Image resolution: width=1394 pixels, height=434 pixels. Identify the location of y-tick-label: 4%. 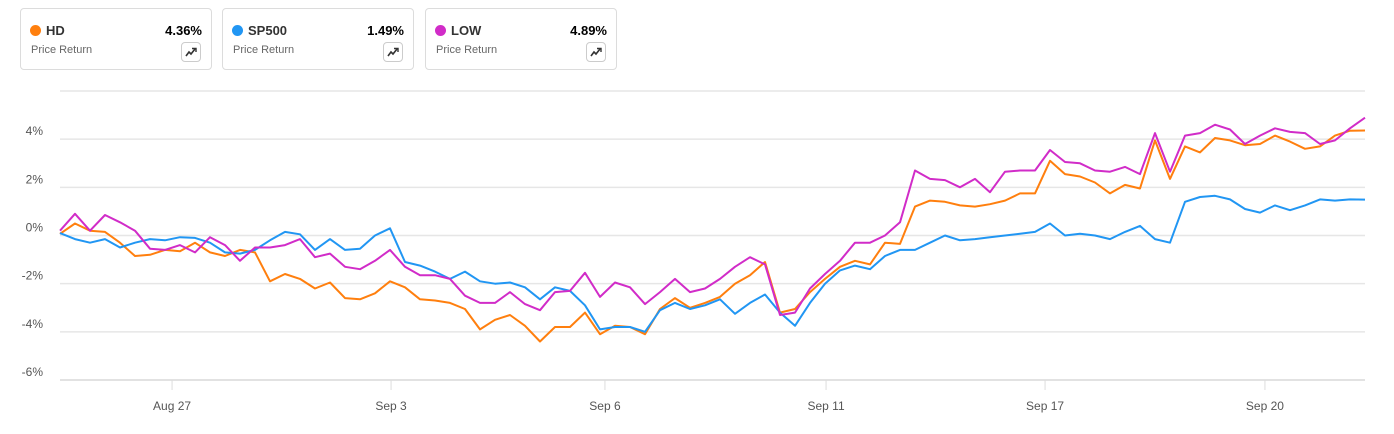
(35, 131).